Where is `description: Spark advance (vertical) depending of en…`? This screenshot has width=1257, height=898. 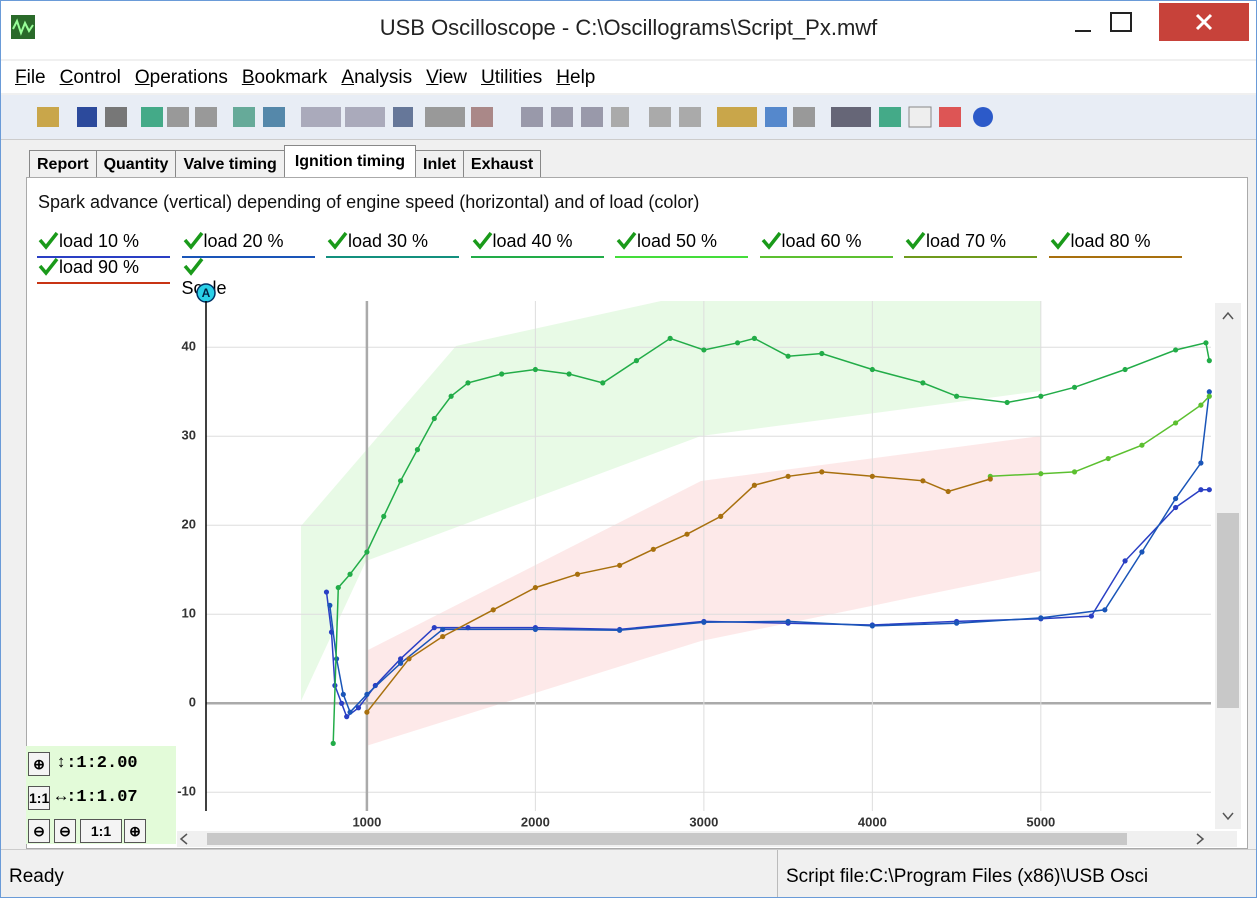 description: Spark advance (vertical) depending of en… is located at coordinates (369, 202).